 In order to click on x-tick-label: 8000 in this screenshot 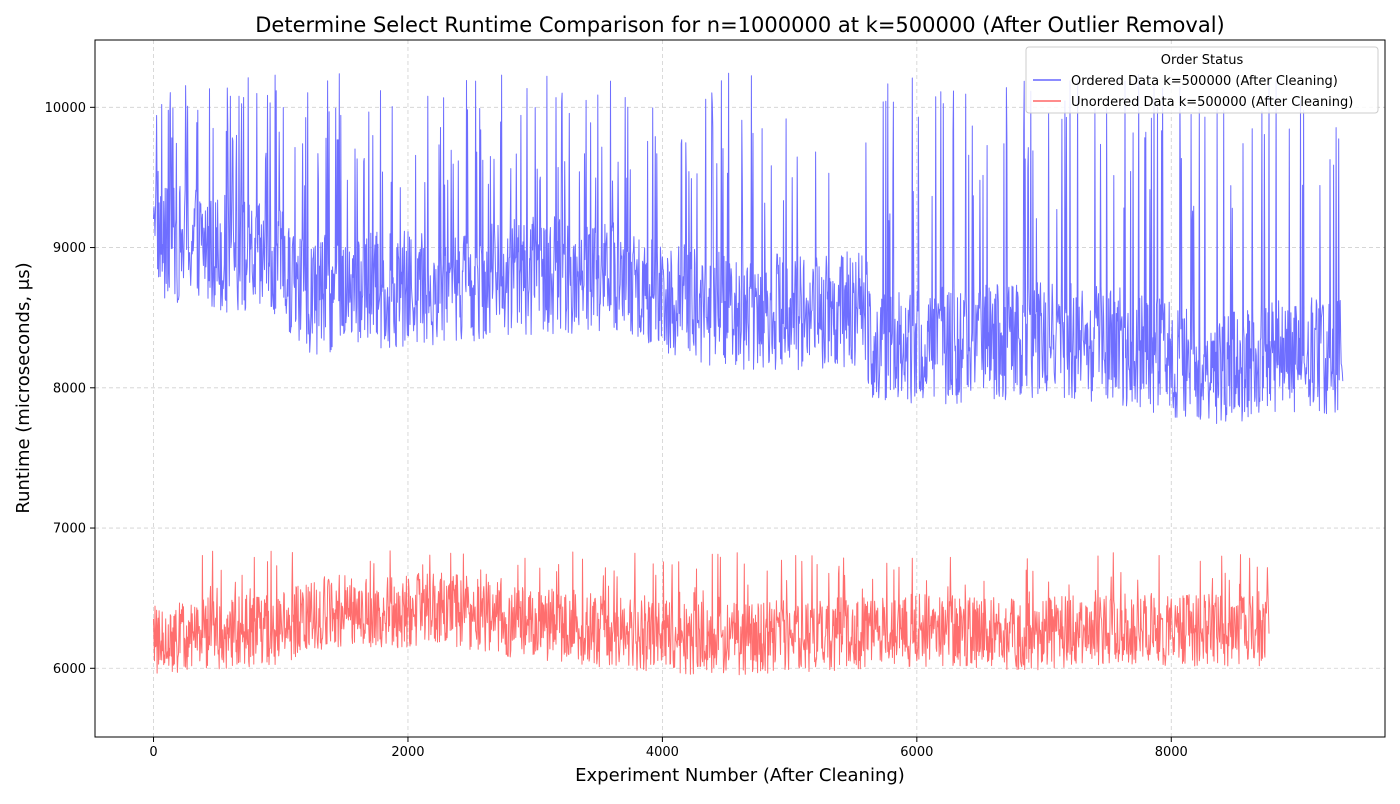, I will do `click(1171, 752)`.